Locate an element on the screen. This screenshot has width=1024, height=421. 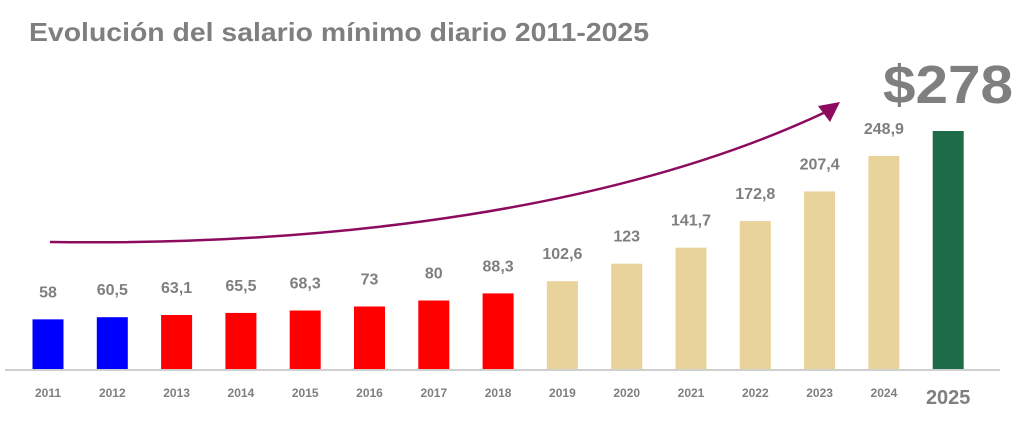
bar-2016 is located at coordinates (369, 337).